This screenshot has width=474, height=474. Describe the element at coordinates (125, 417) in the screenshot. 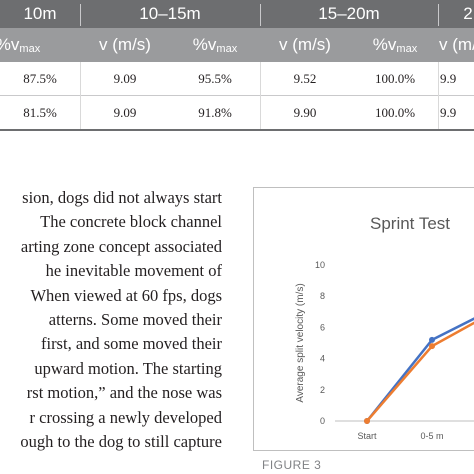

I see `text-line: r crossing a newly developed` at that location.